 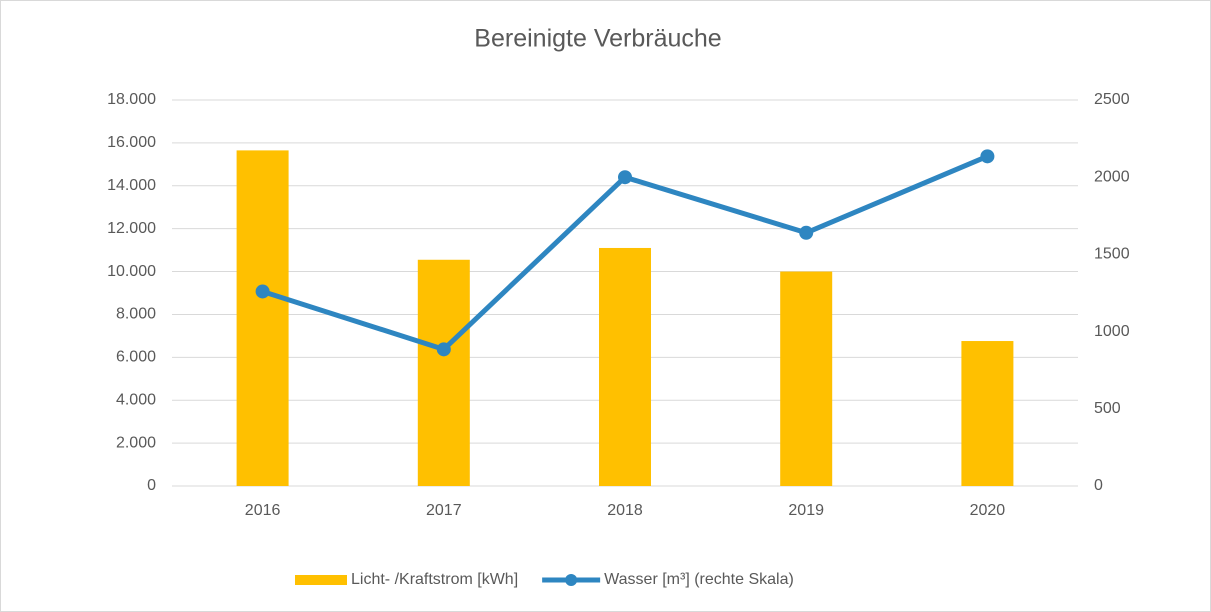 I want to click on legend-label: Wasser [m³] (rechte Skala), so click(x=699, y=579).